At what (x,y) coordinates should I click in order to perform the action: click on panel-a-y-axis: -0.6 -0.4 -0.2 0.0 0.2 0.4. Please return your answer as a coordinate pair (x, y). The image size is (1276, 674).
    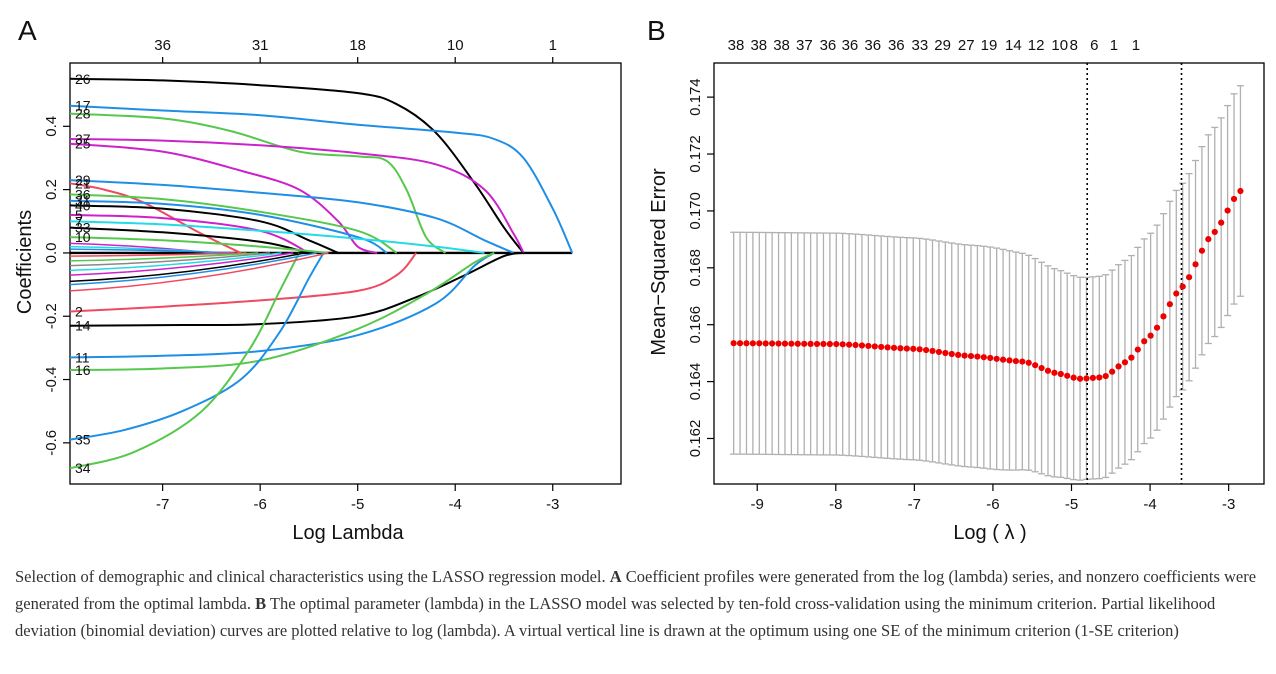
    Looking at the image, I should click on (56, 286).